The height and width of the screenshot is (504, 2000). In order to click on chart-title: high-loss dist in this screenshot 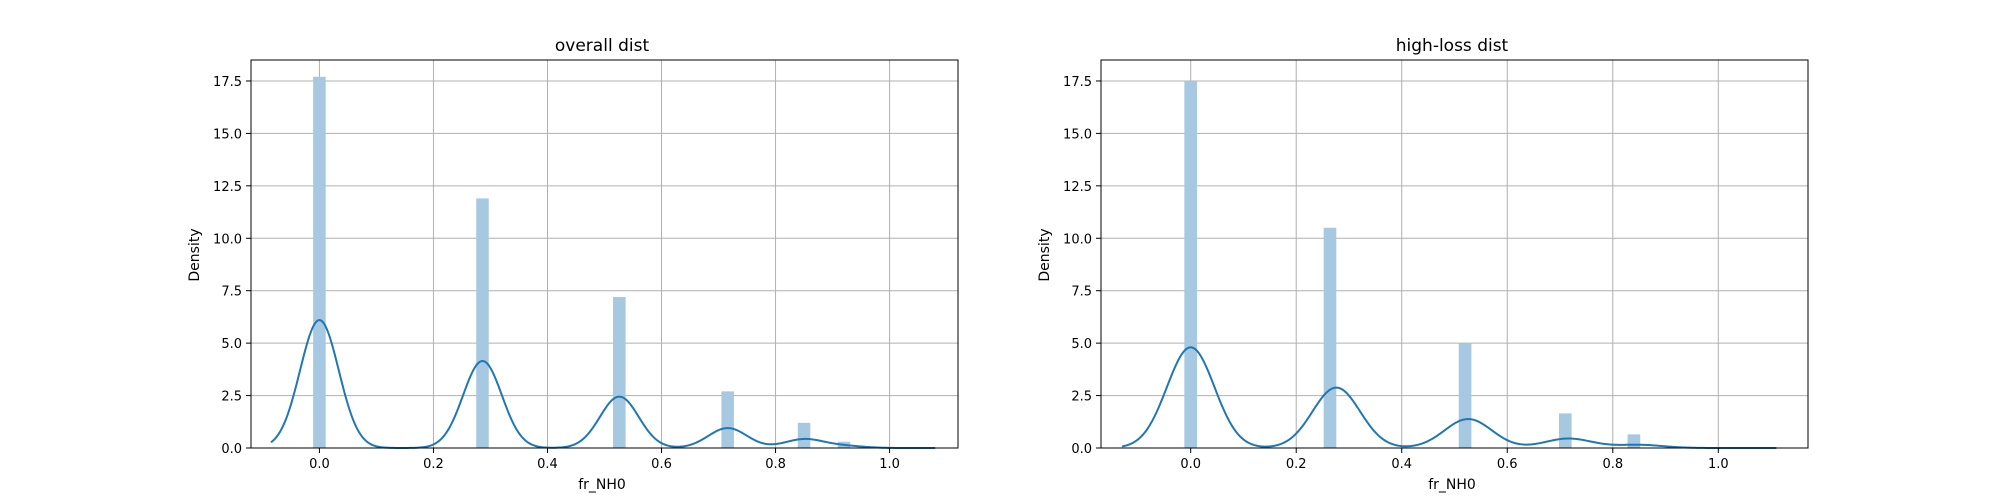, I will do `click(1452, 46)`.